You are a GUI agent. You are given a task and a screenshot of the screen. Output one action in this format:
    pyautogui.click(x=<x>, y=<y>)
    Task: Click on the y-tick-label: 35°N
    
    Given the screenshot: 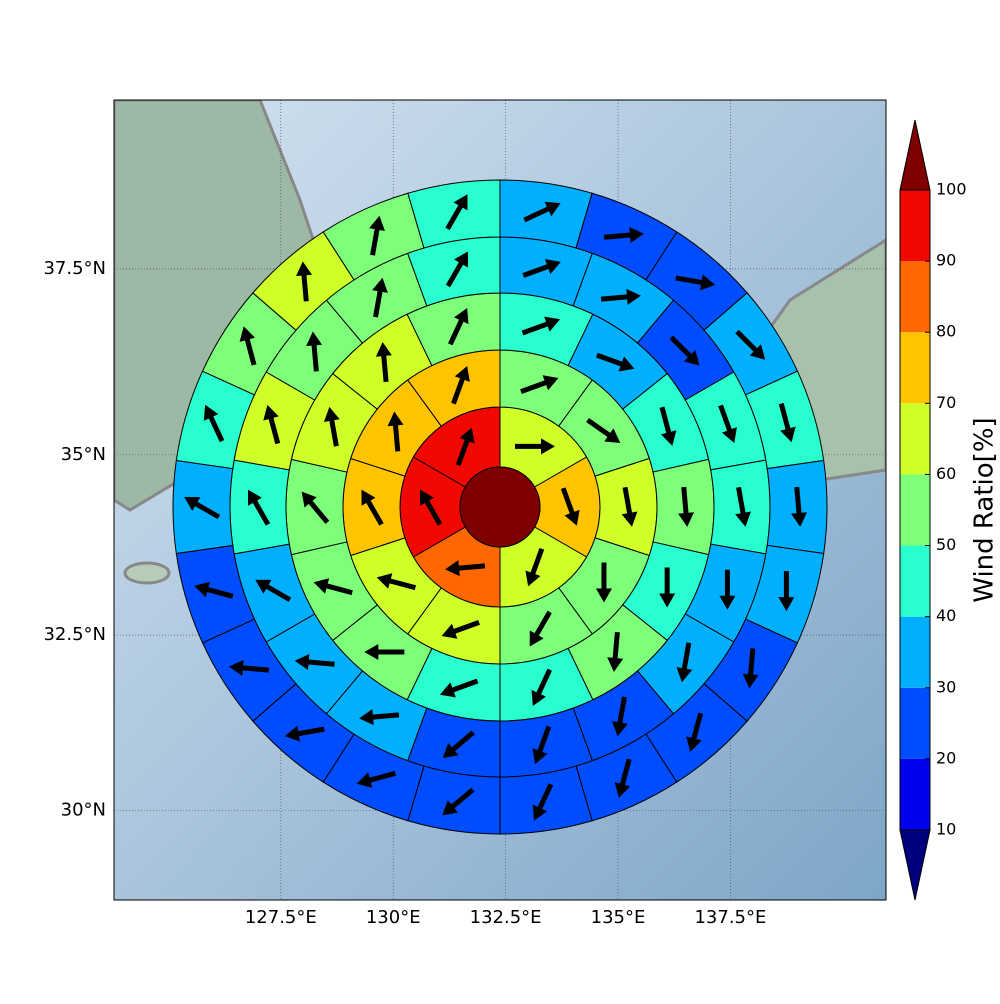 What is the action you would take?
    pyautogui.click(x=83, y=454)
    